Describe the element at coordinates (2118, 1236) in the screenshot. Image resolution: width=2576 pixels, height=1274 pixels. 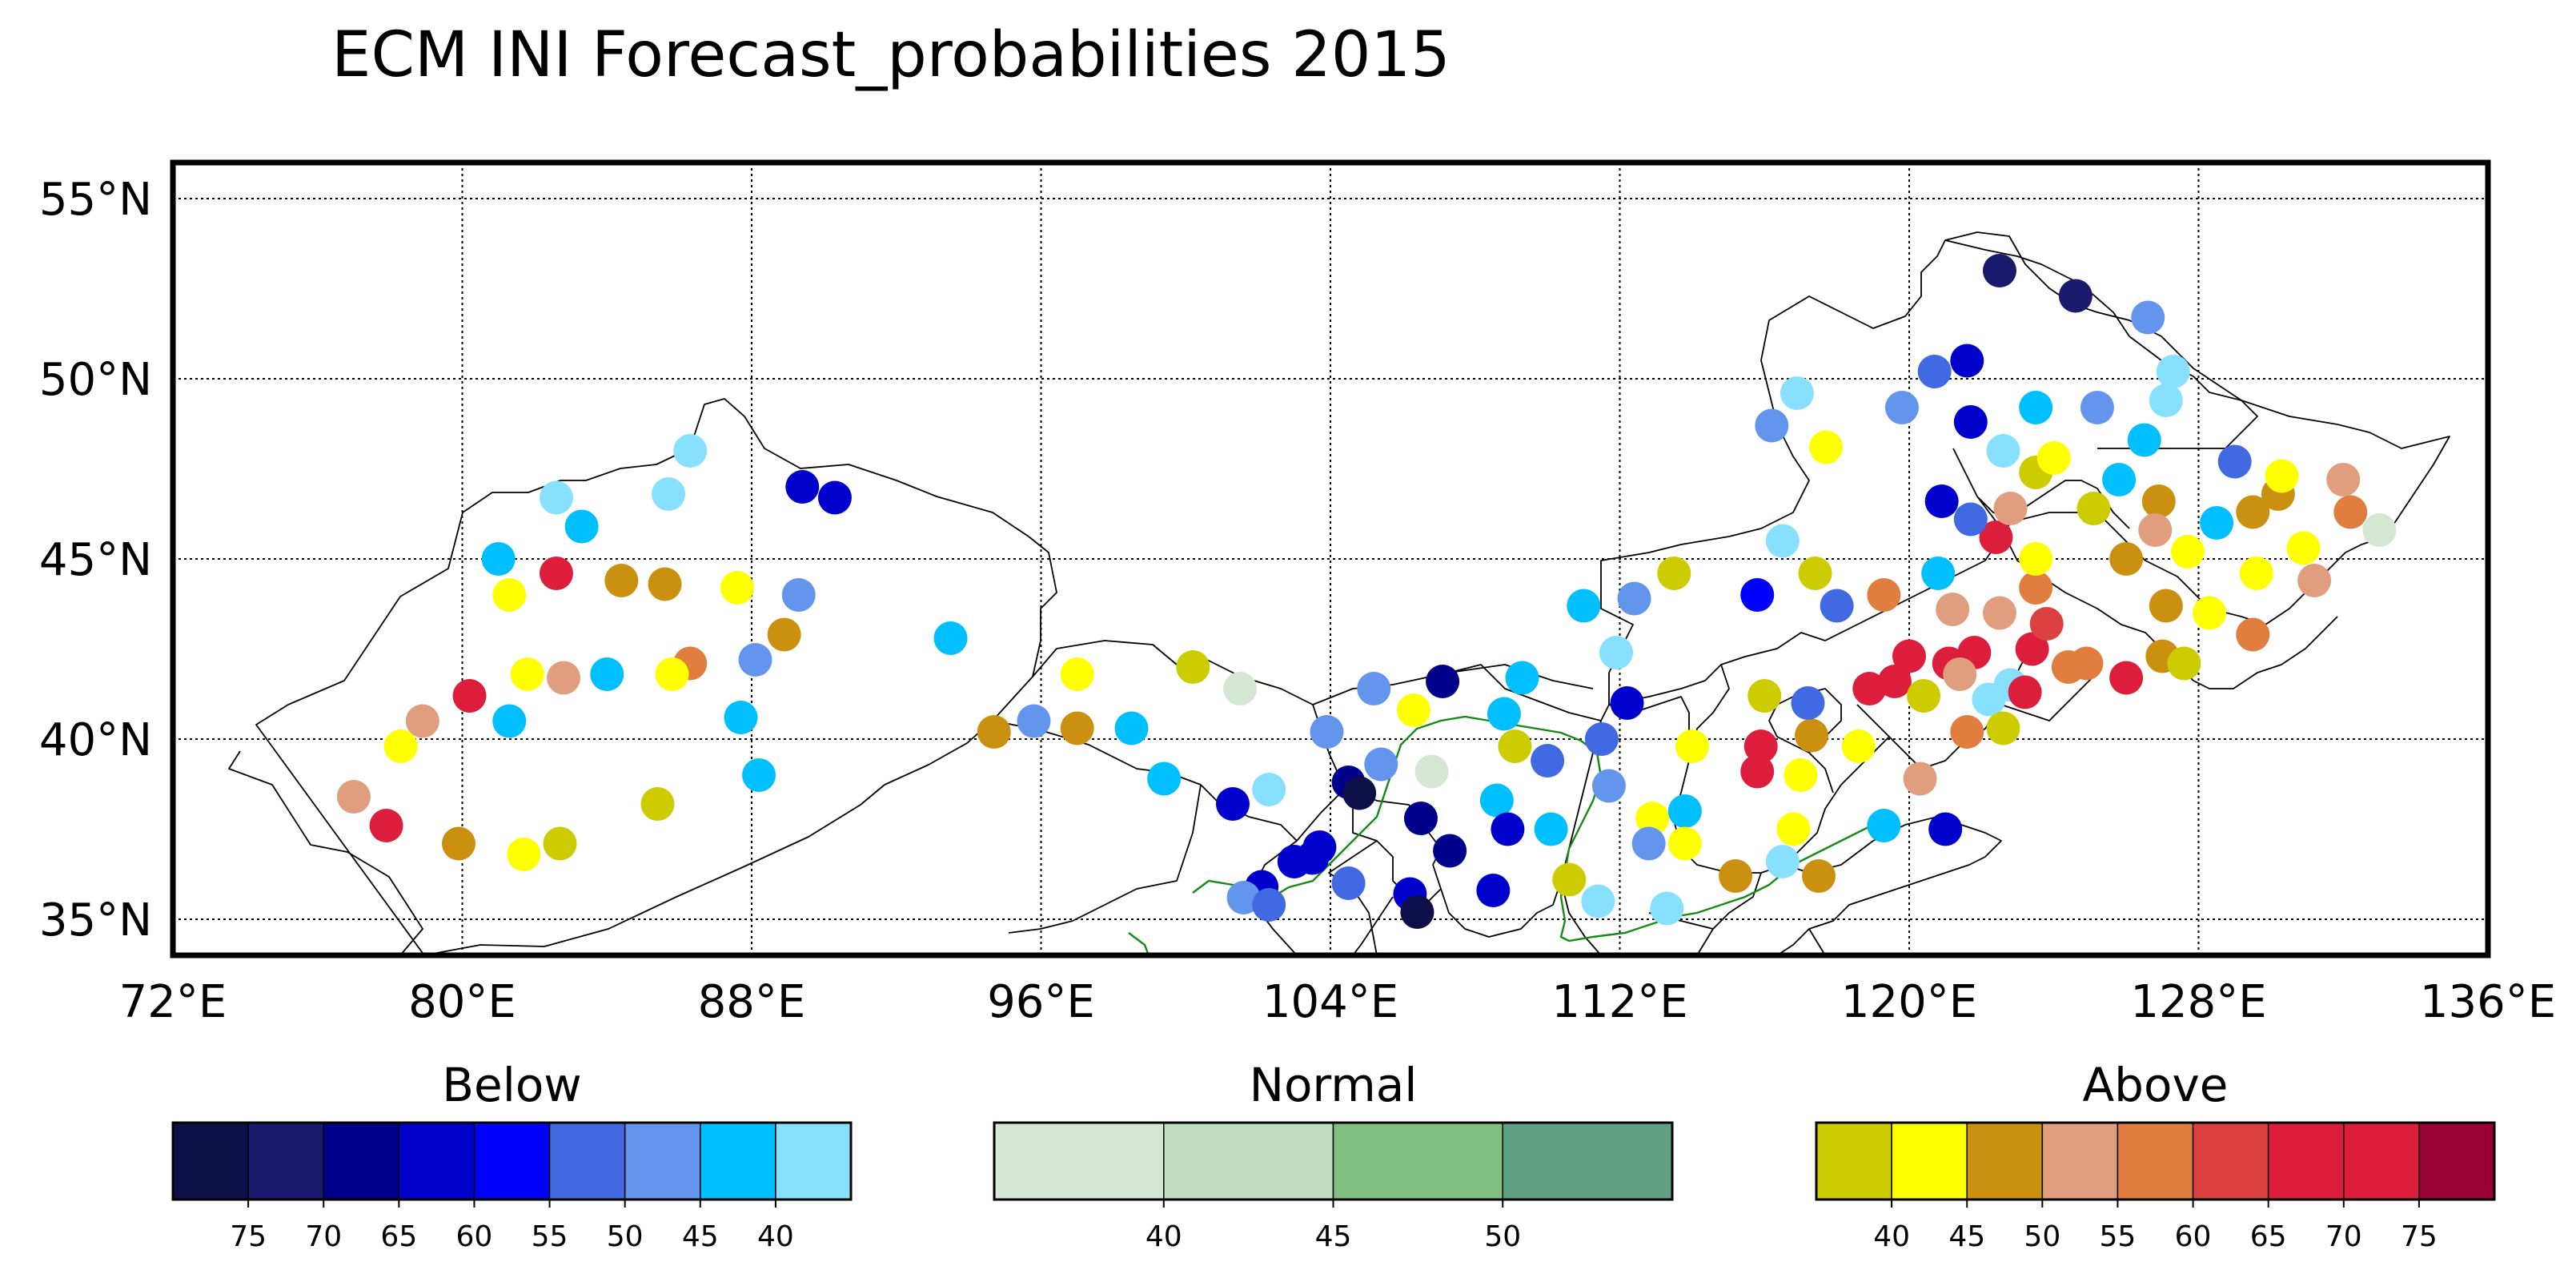
I see `colorbar-tick-label: 55` at that location.